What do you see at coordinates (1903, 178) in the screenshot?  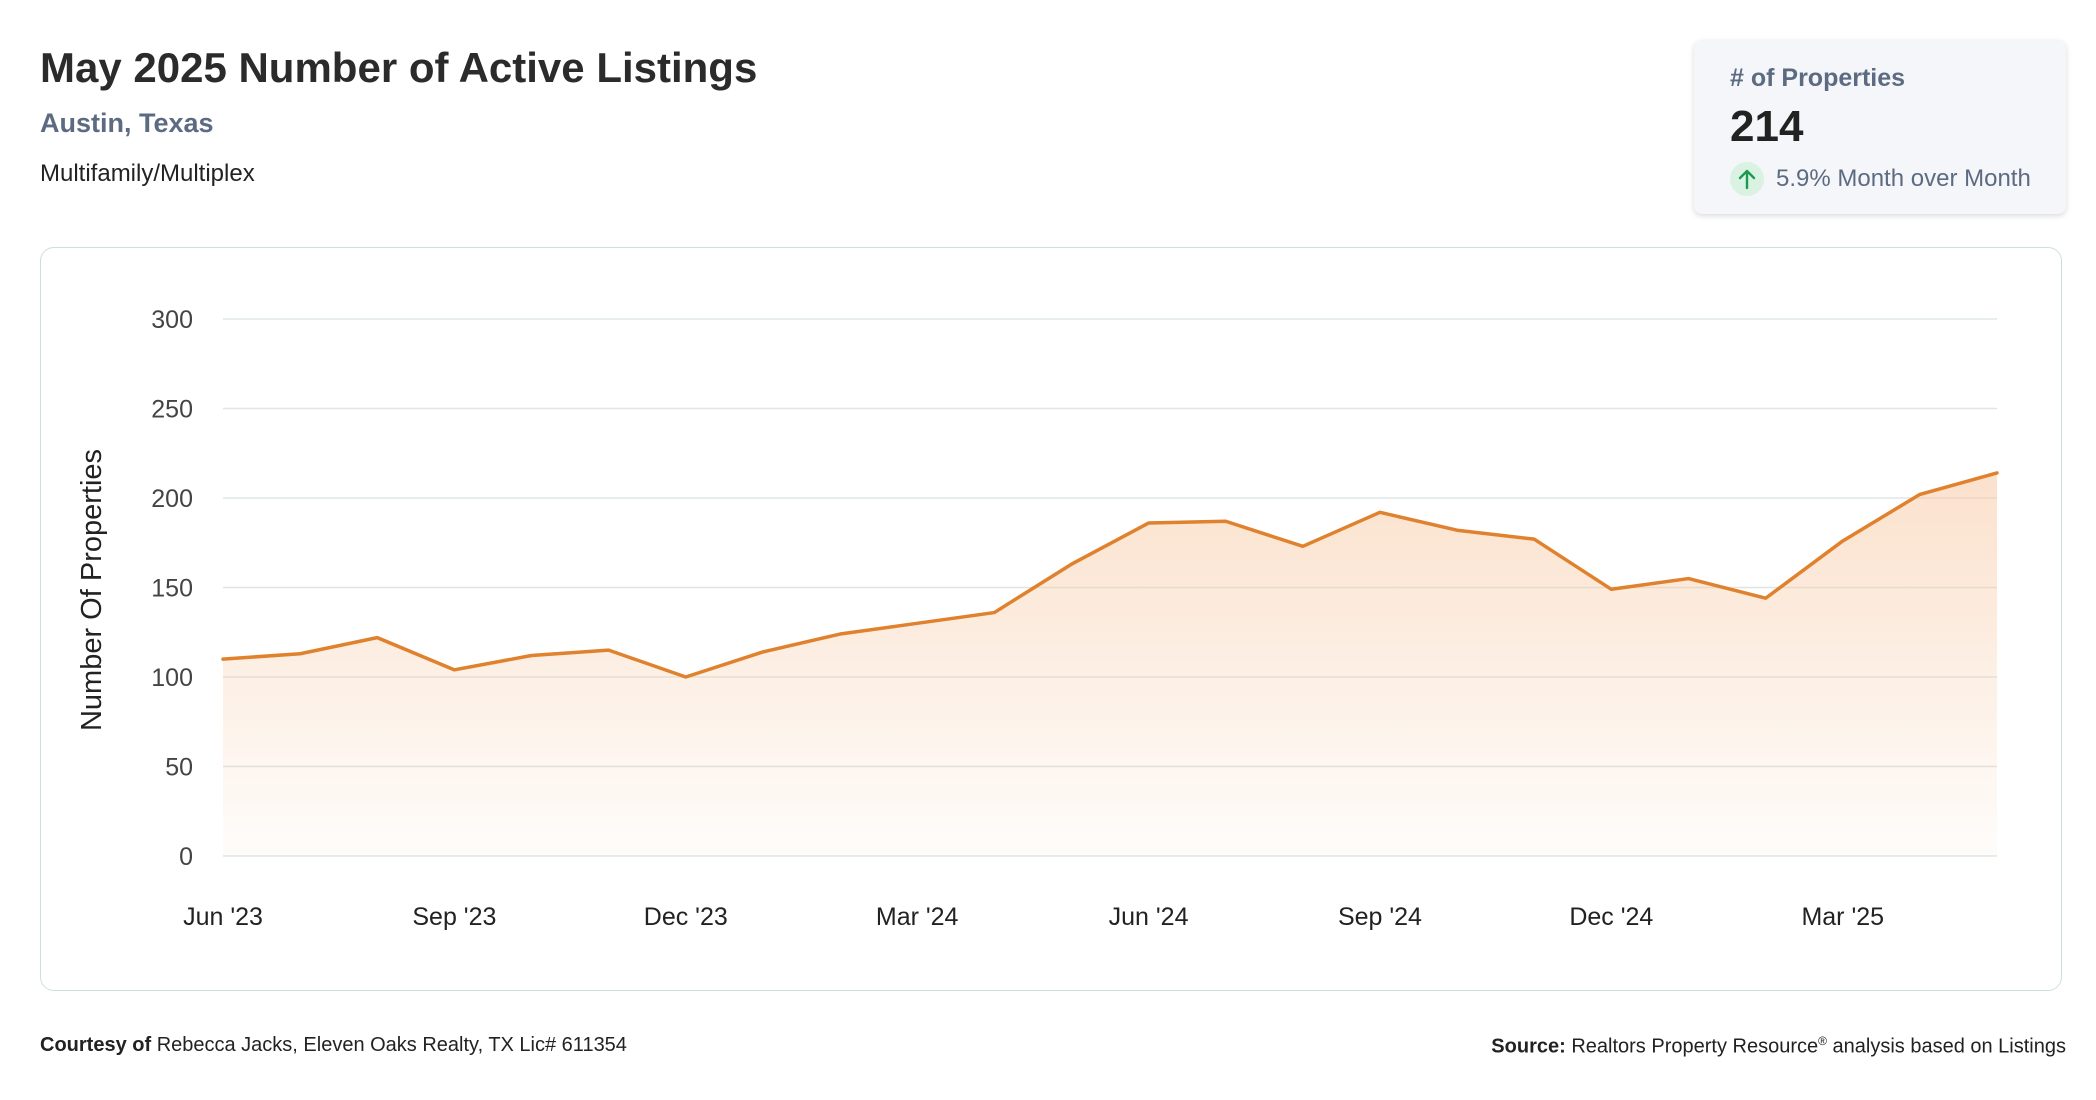 I see `kpi-change-text: 5.9% Month over Month` at bounding box center [1903, 178].